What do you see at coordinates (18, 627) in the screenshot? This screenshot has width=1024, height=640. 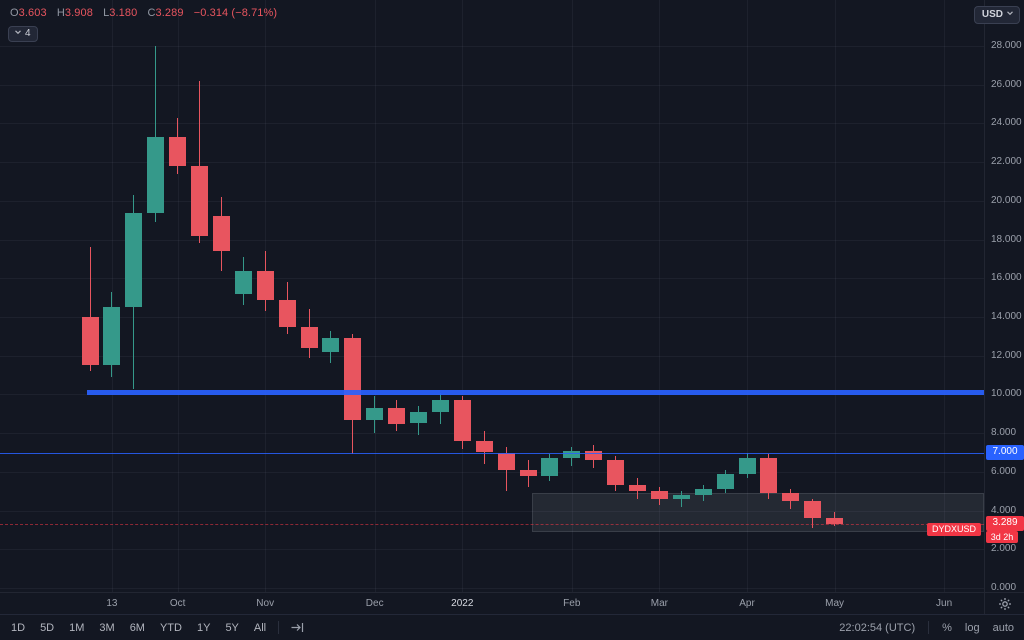 I see `range-1d-button: 1D` at bounding box center [18, 627].